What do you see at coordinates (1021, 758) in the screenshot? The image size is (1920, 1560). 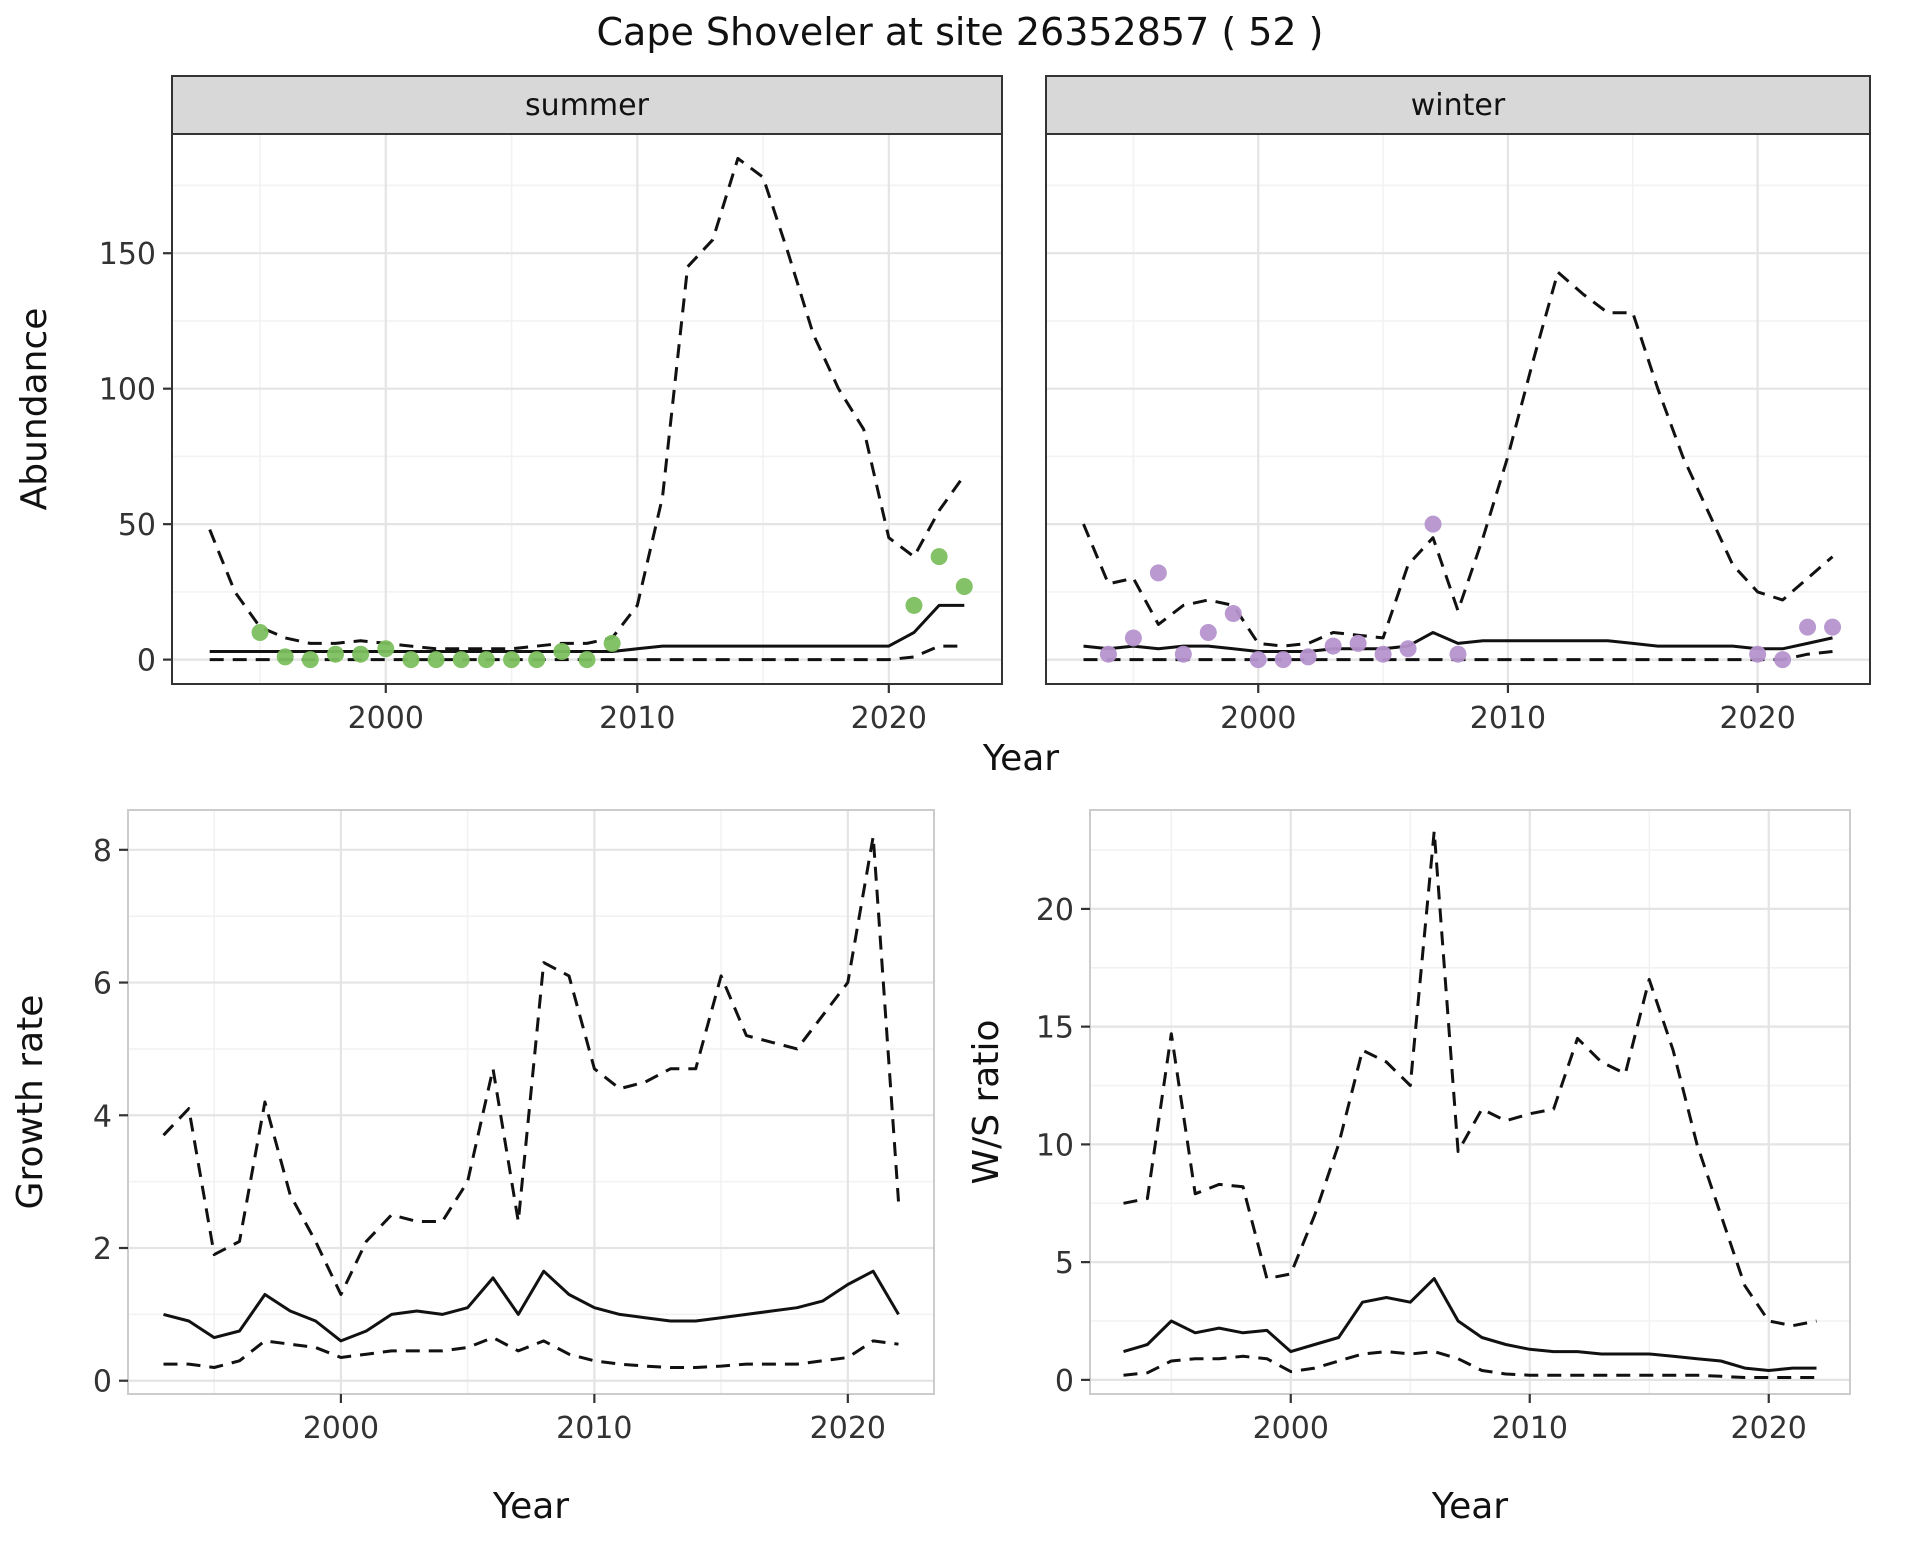 I see `abundance-x-axis-label: Year` at bounding box center [1021, 758].